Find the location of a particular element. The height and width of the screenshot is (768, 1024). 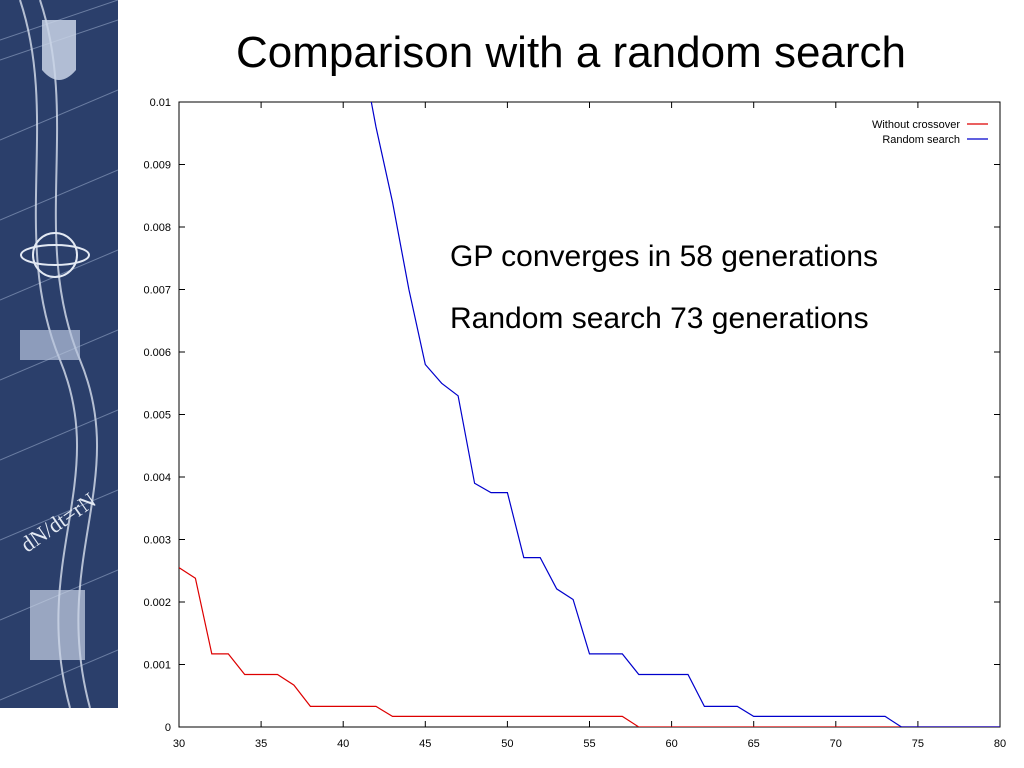

x-tick-label: 70 is located at coordinates (836, 744).